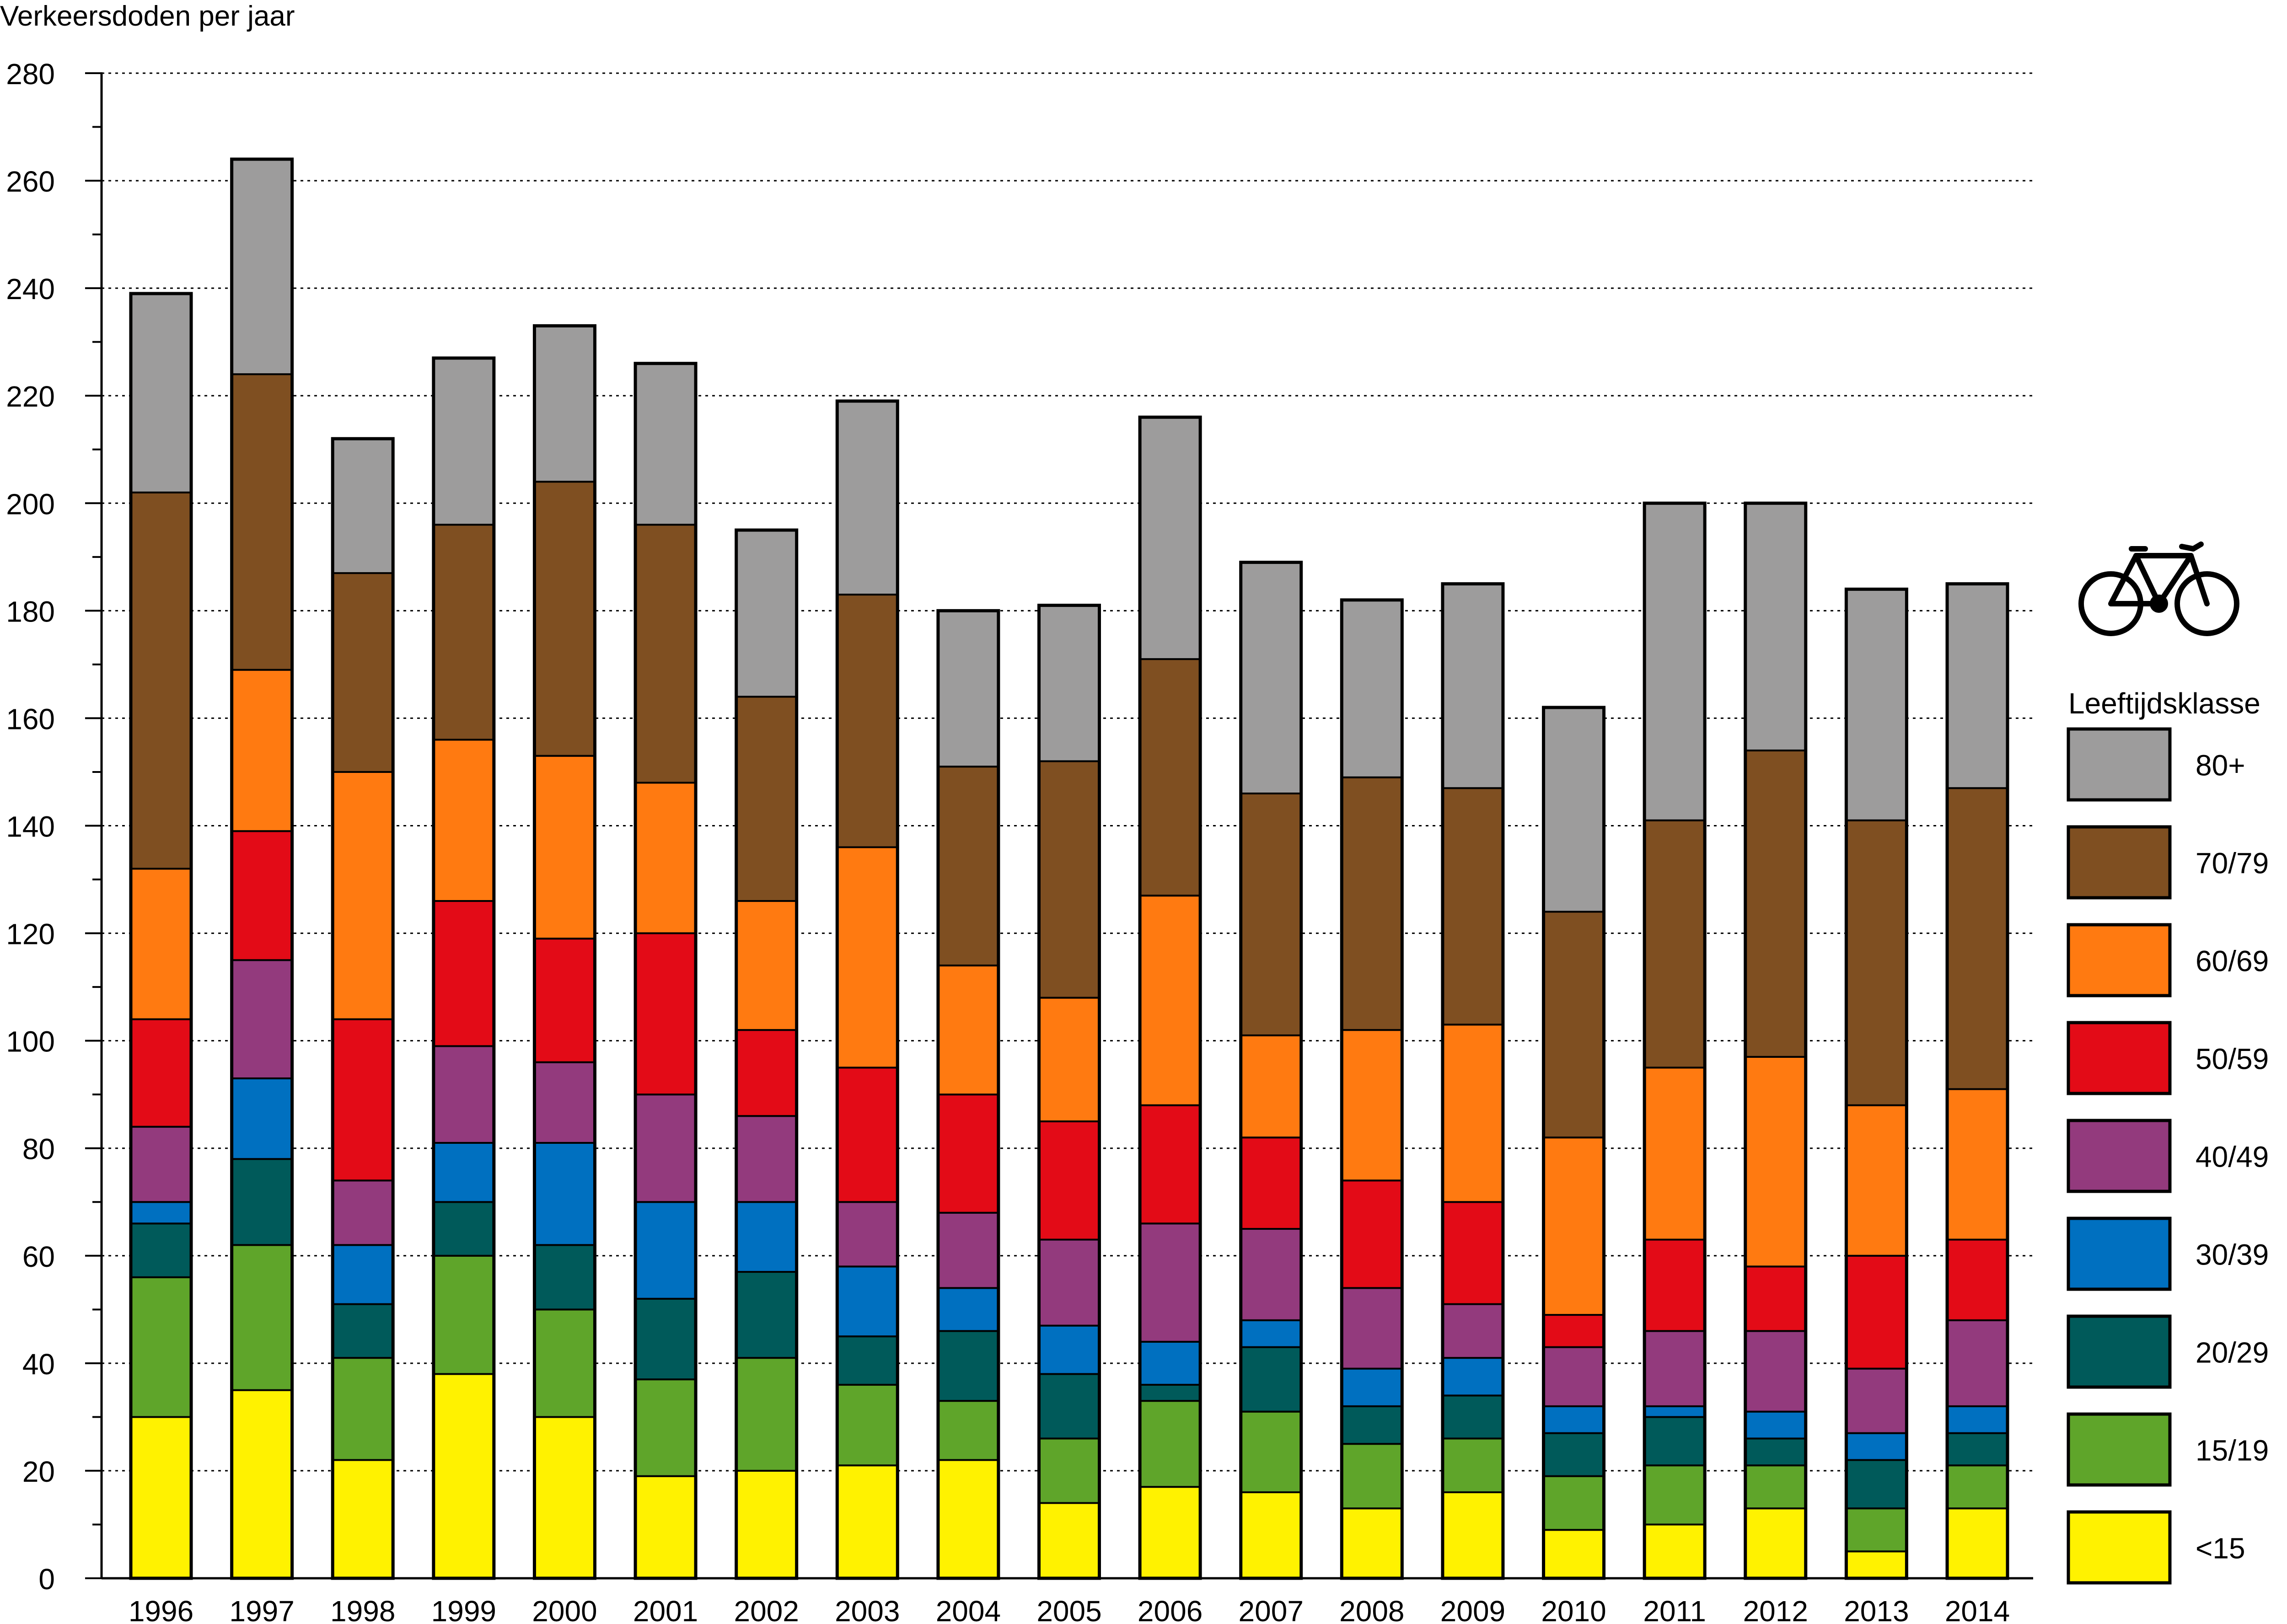 The height and width of the screenshot is (1624, 2287). Describe the element at coordinates (261, 1609) in the screenshot. I see `x-tick-label: 1997` at that location.